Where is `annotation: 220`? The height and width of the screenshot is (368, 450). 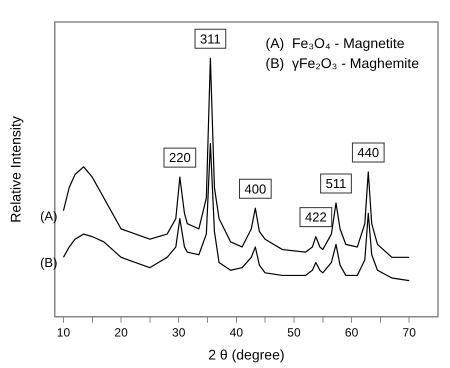
annotation: 220 is located at coordinates (179, 158).